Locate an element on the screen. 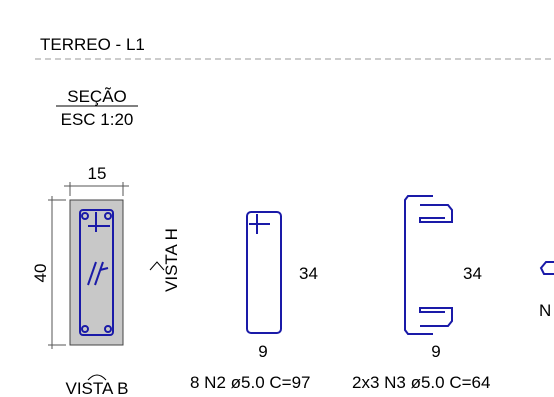  view-b: VISTA B is located at coordinates (97, 388).